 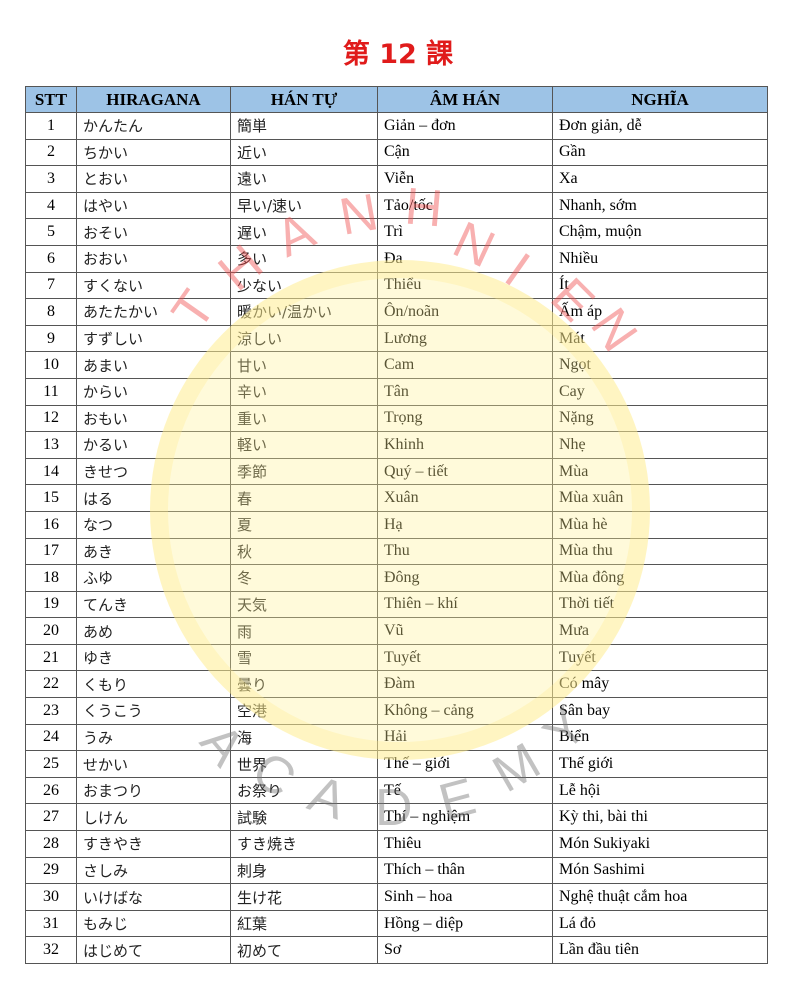 I want to click on cell-stt: 28, so click(x=51, y=844).